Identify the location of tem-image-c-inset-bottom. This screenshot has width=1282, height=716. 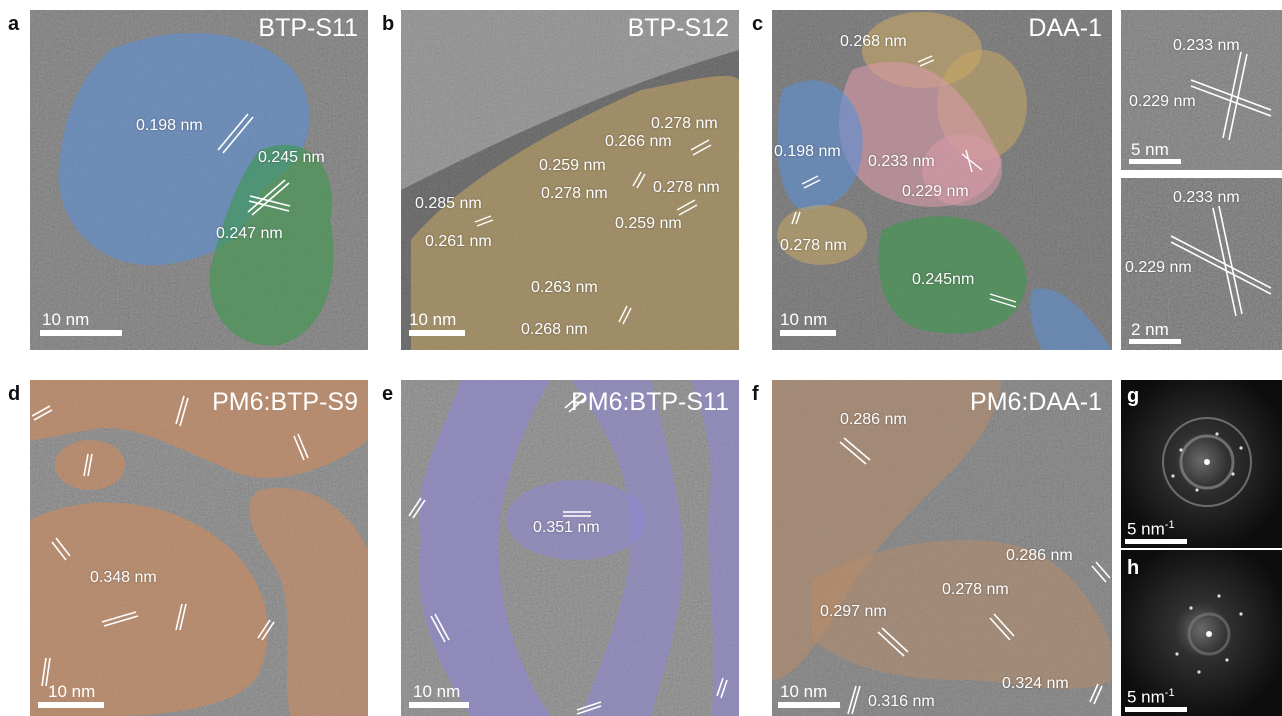
(1201, 264).